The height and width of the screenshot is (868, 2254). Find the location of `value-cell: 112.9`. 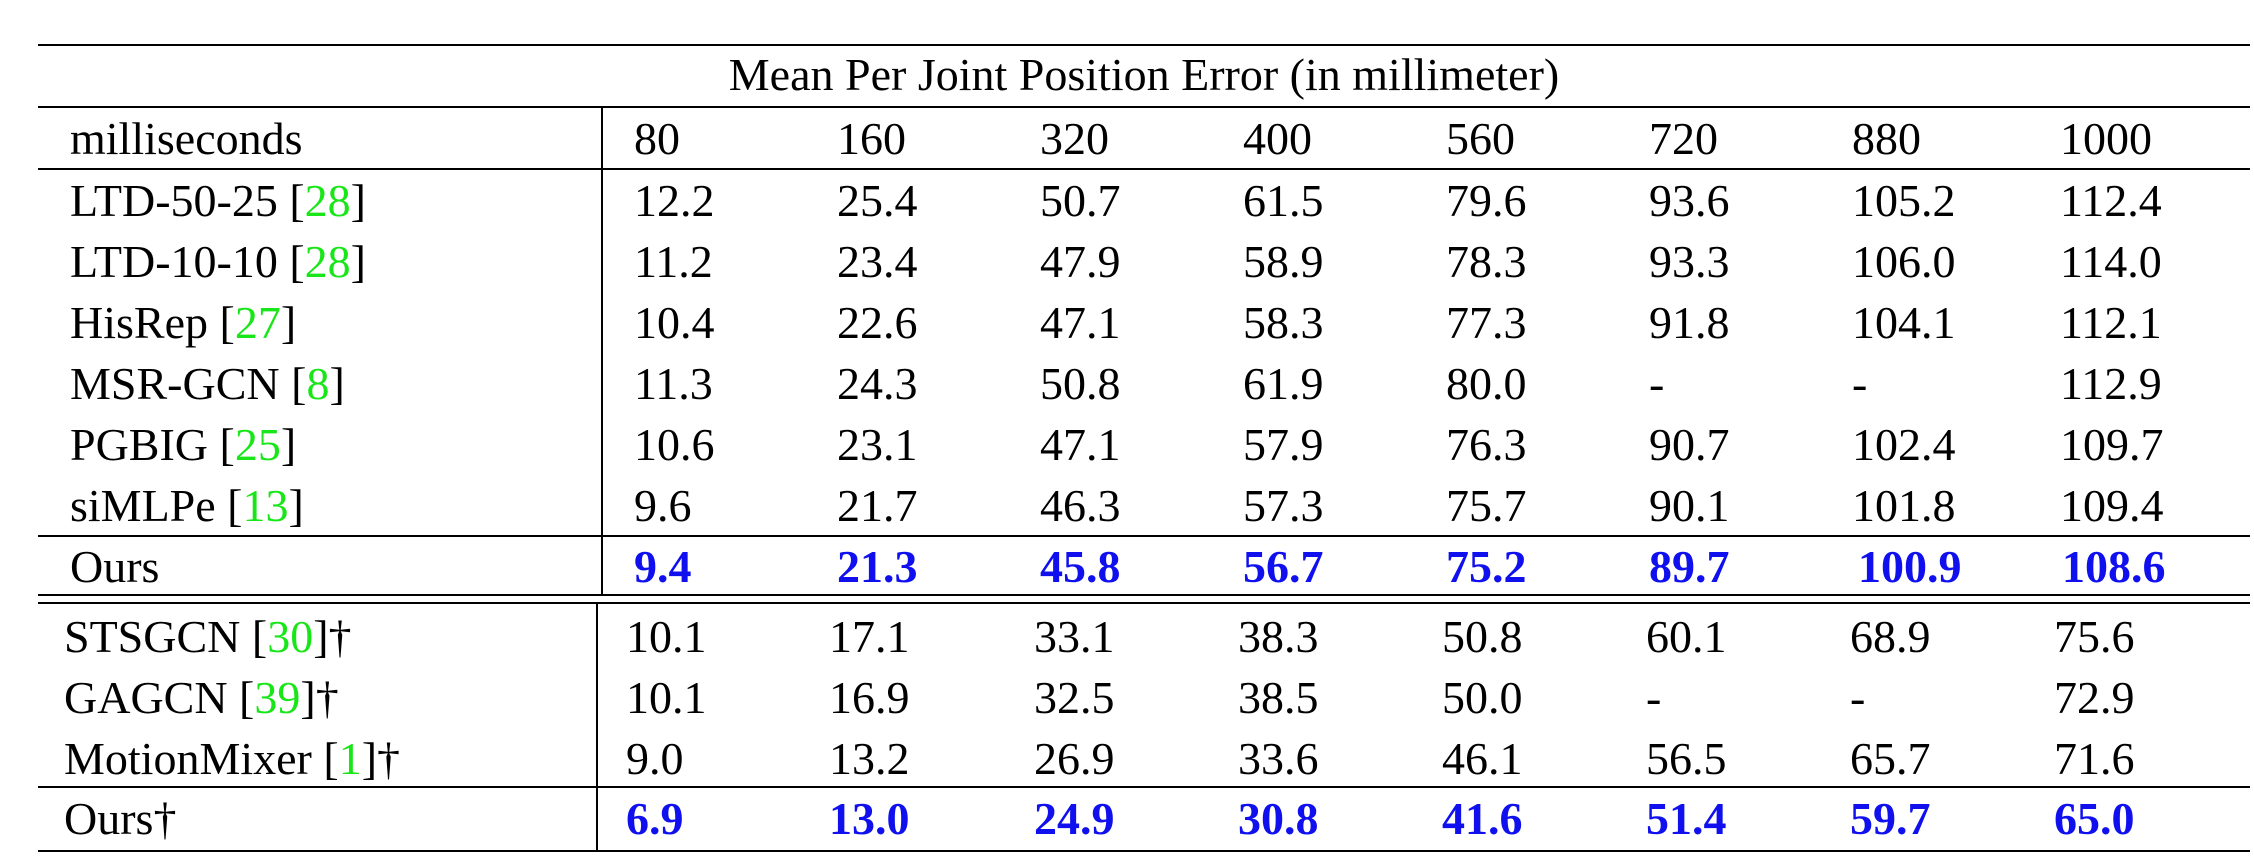

value-cell: 112.9 is located at coordinates (2111, 383).